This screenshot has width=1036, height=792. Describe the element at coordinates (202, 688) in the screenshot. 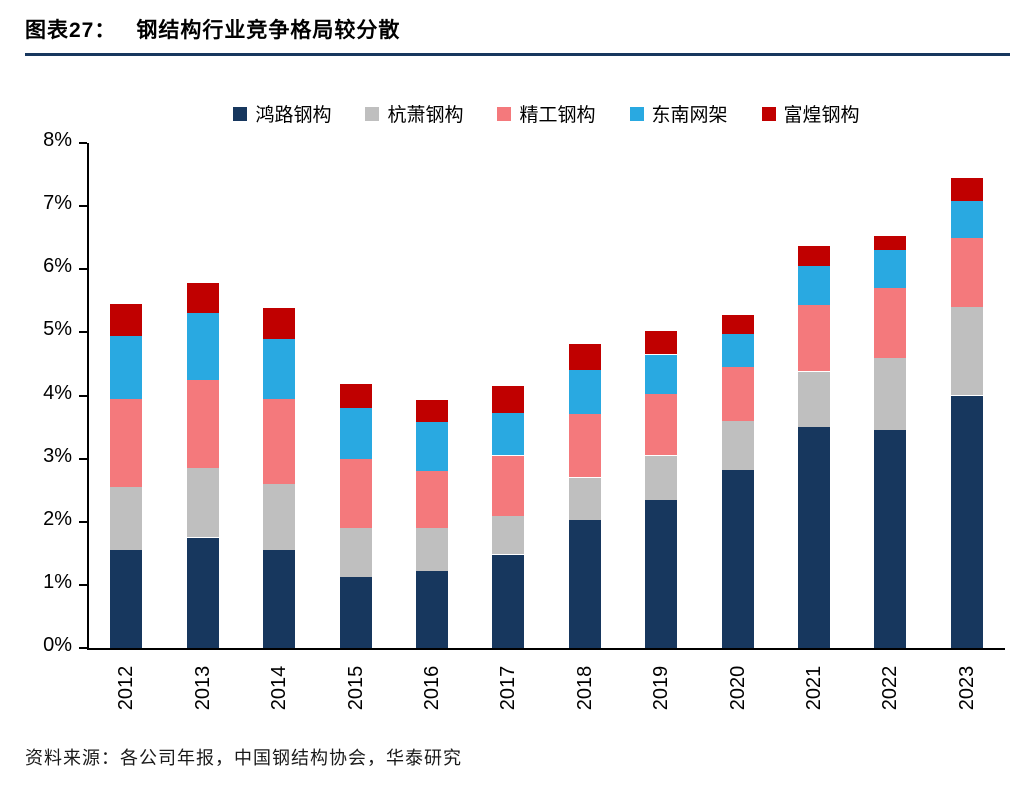

I see `x-axis-label: 2013` at that location.